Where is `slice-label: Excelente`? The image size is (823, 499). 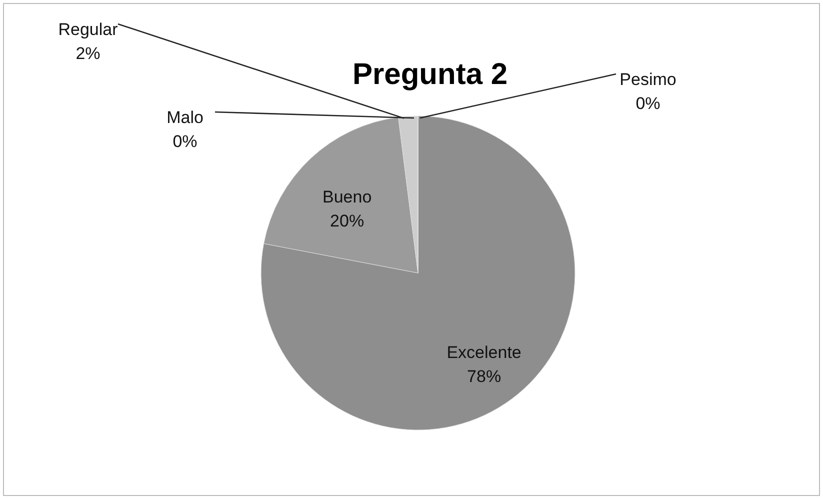 slice-label: Excelente is located at coordinates (484, 352).